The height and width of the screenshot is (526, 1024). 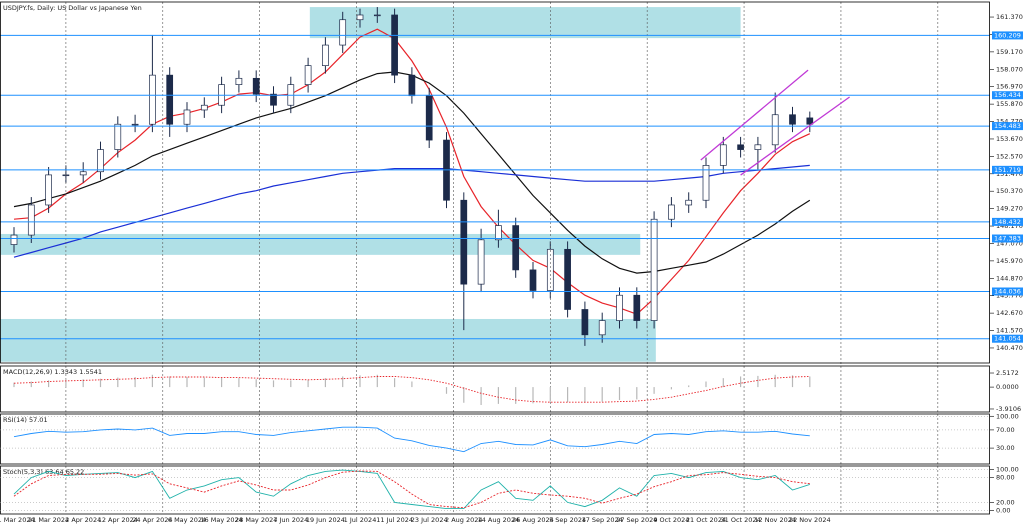 I want to click on x-tick-label: 26 Aug 2024, so click(x=533, y=520).